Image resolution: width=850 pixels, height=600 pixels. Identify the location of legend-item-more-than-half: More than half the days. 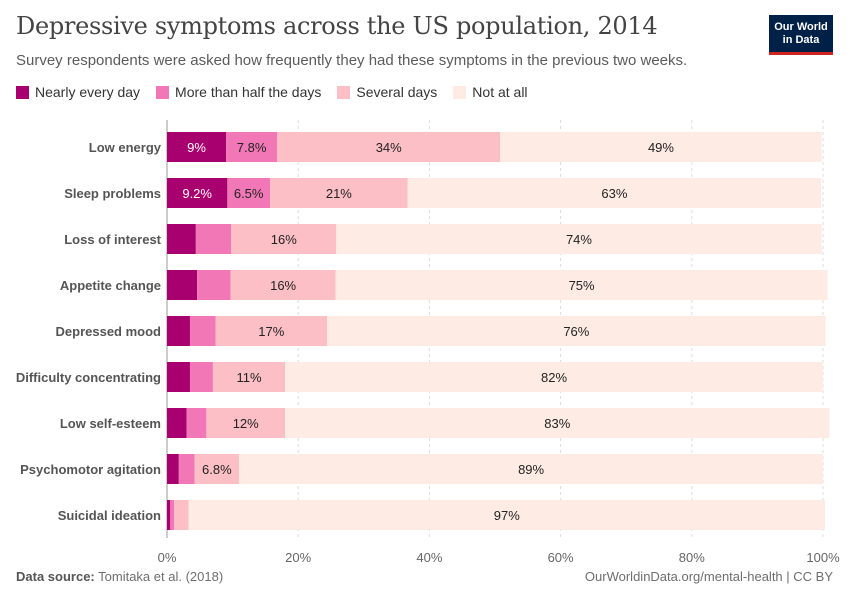
(238, 92).